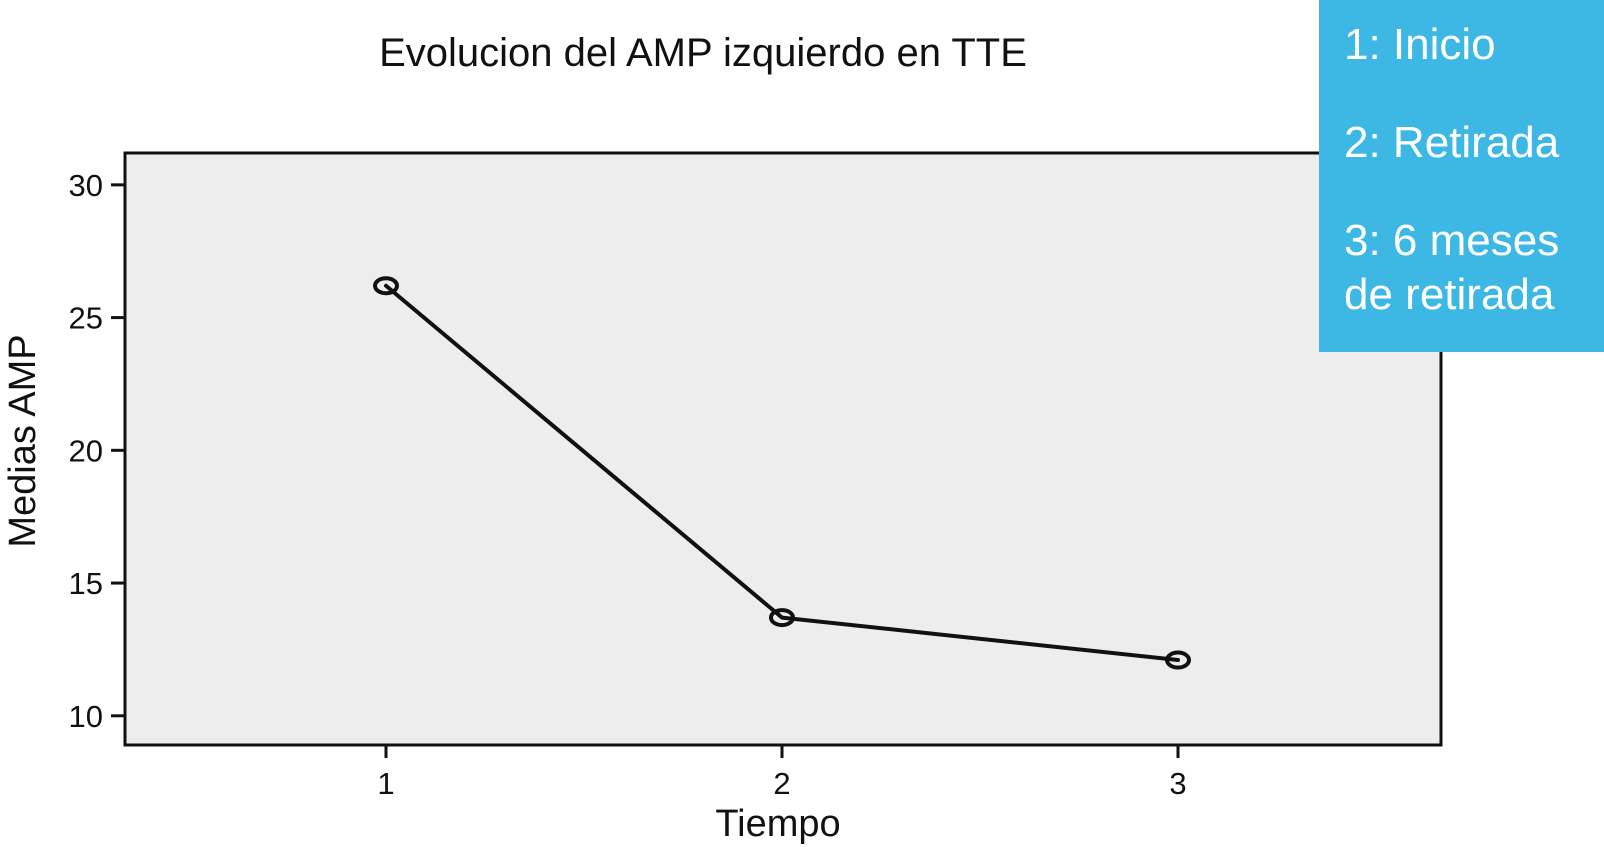 Image resolution: width=1604 pixels, height=847 pixels. What do you see at coordinates (781, 783) in the screenshot?
I see `x-tick-label: 2` at bounding box center [781, 783].